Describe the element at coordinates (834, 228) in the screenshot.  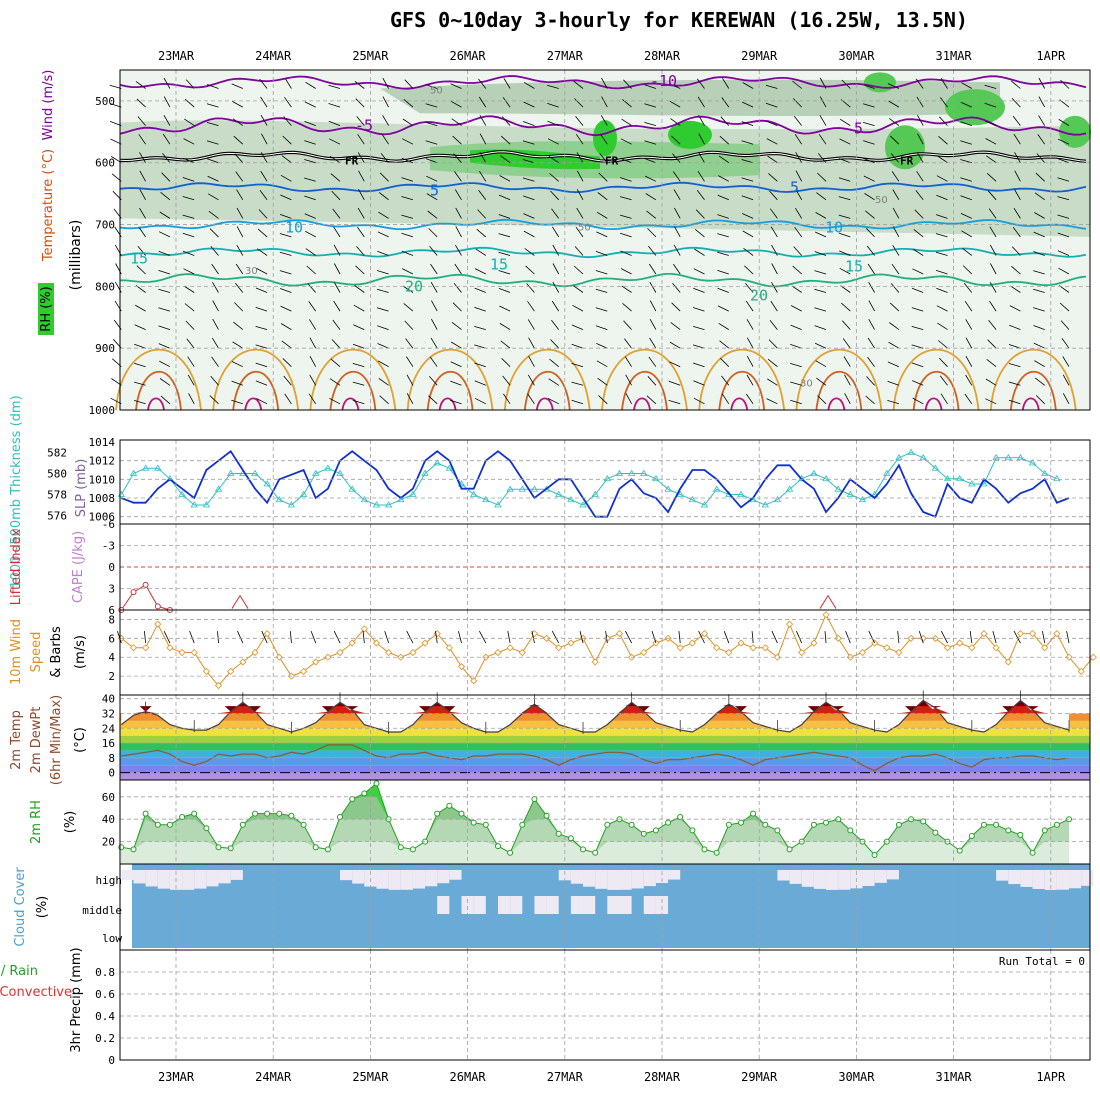
I see `isotherm-label: 10` at that location.